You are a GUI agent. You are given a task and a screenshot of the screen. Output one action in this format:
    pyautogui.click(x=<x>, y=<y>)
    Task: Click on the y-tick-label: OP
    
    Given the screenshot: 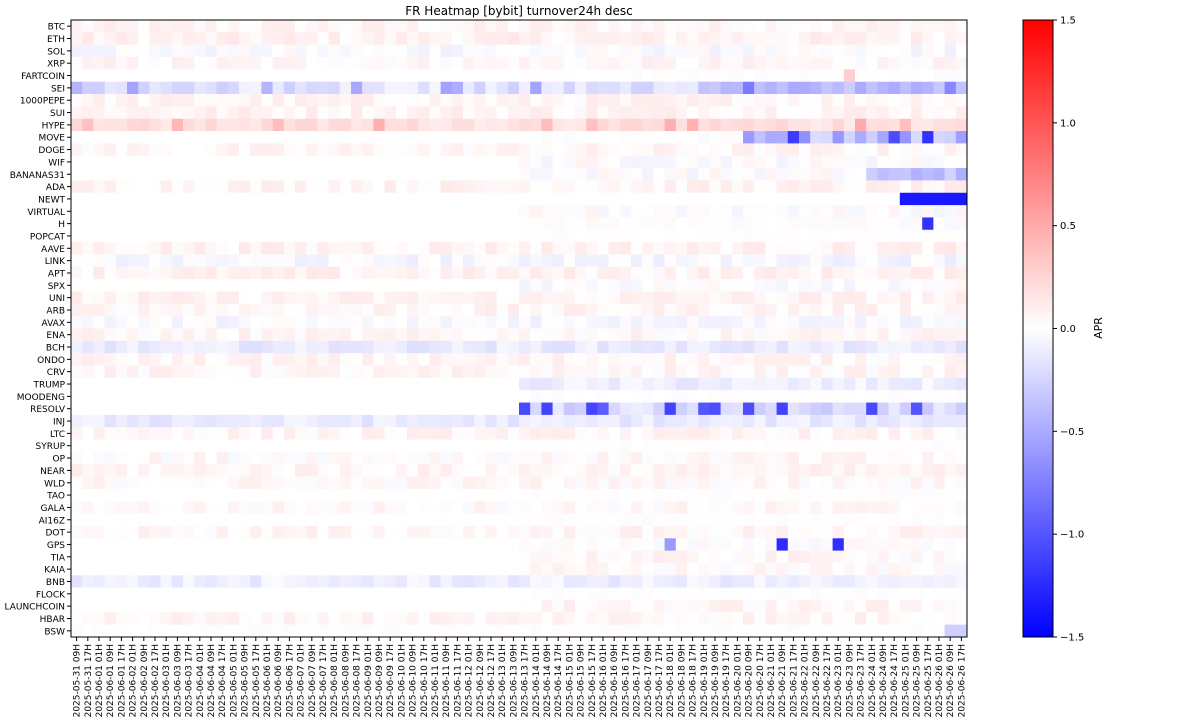 What is the action you would take?
    pyautogui.click(x=58, y=460)
    